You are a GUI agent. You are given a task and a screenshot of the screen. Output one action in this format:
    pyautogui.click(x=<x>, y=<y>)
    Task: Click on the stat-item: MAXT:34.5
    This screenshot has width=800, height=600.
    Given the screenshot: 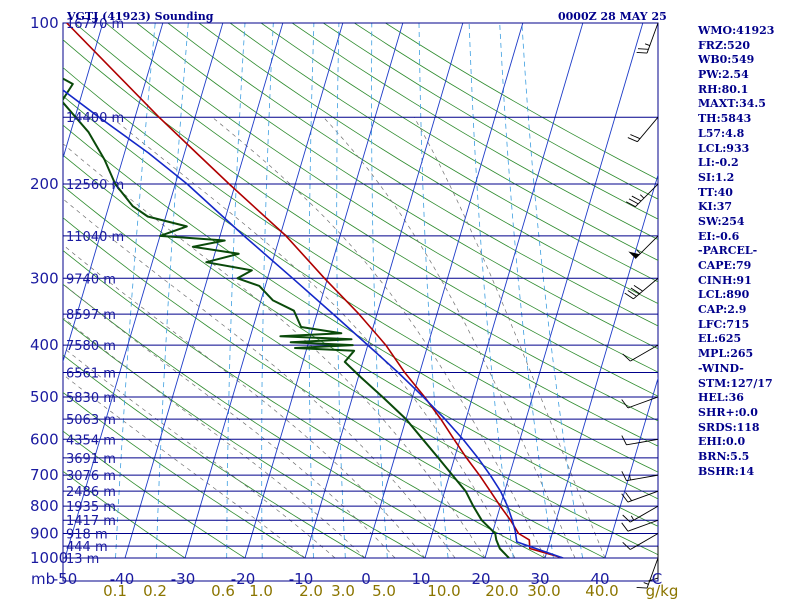 What is the action you would take?
    pyautogui.click(x=732, y=104)
    